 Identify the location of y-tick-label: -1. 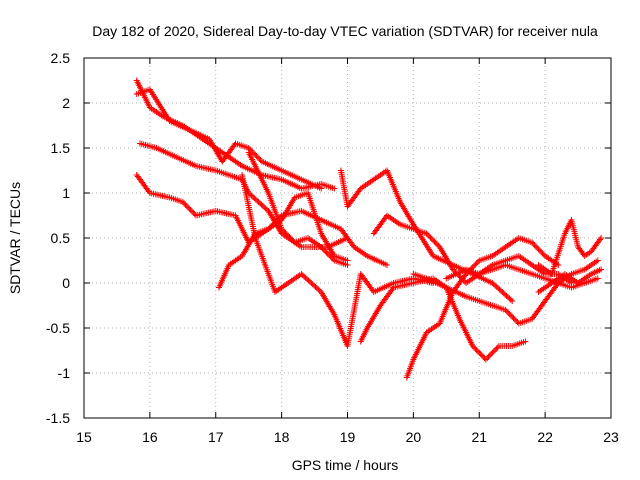
(64, 373).